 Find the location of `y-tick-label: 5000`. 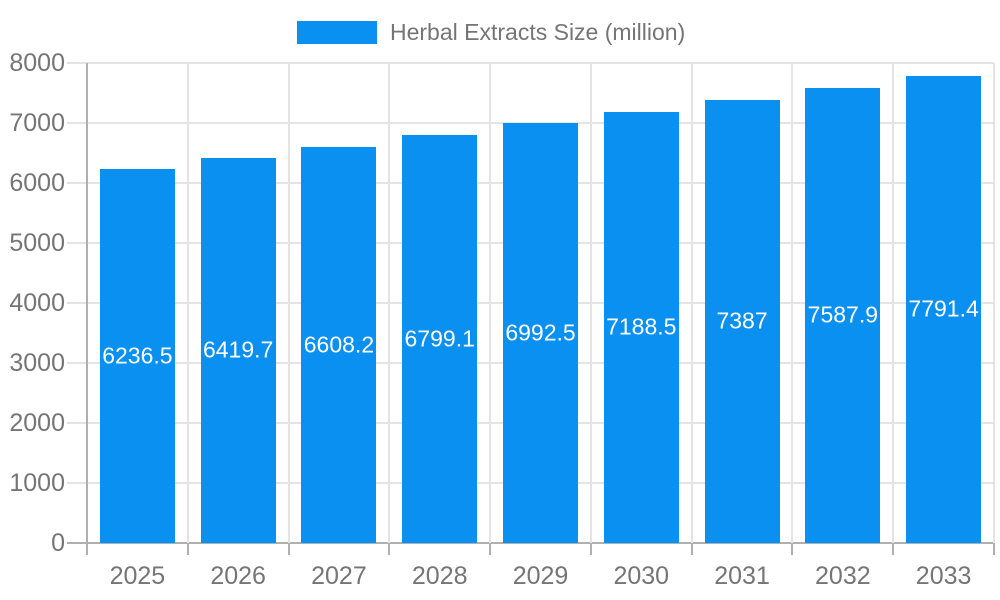

y-tick-label: 5000 is located at coordinates (37, 243).